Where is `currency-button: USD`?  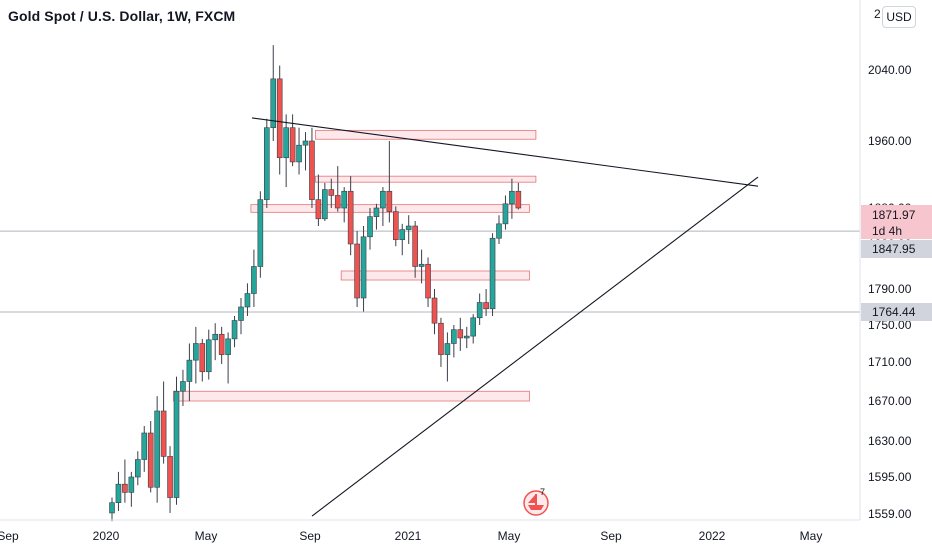
currency-button: USD is located at coordinates (899, 17).